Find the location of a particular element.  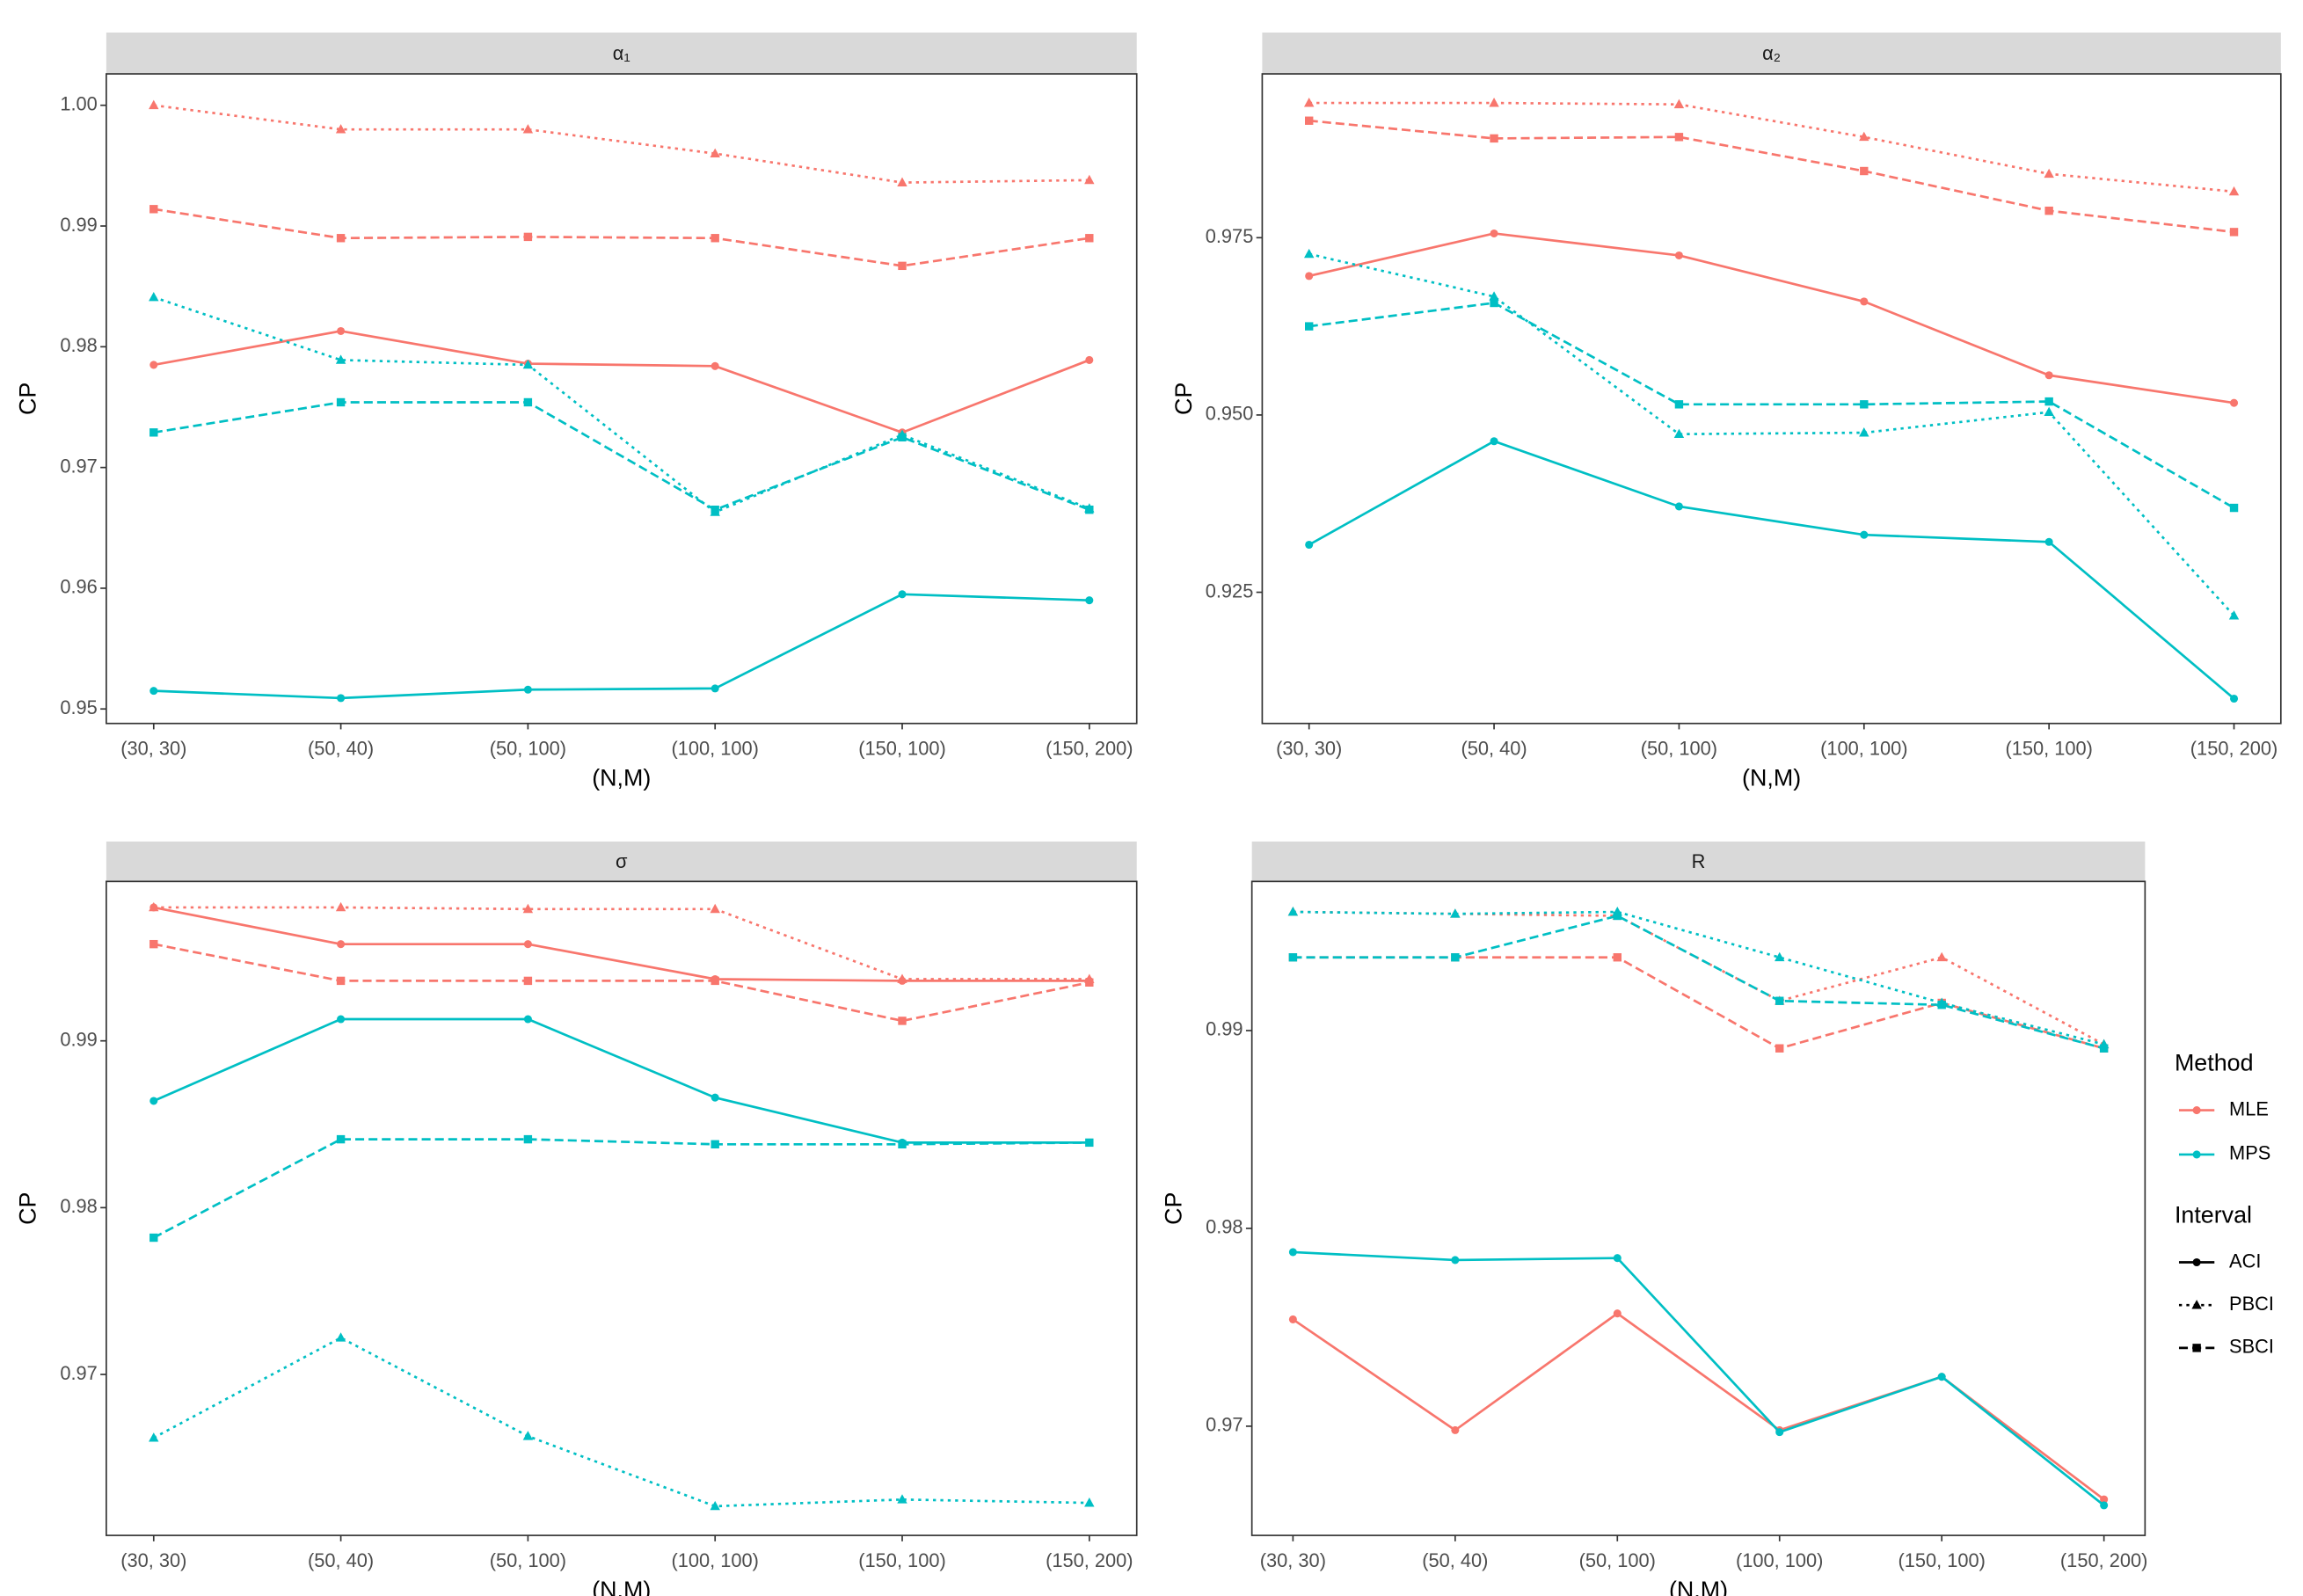

strip-title: α₁ is located at coordinates (621, 53).